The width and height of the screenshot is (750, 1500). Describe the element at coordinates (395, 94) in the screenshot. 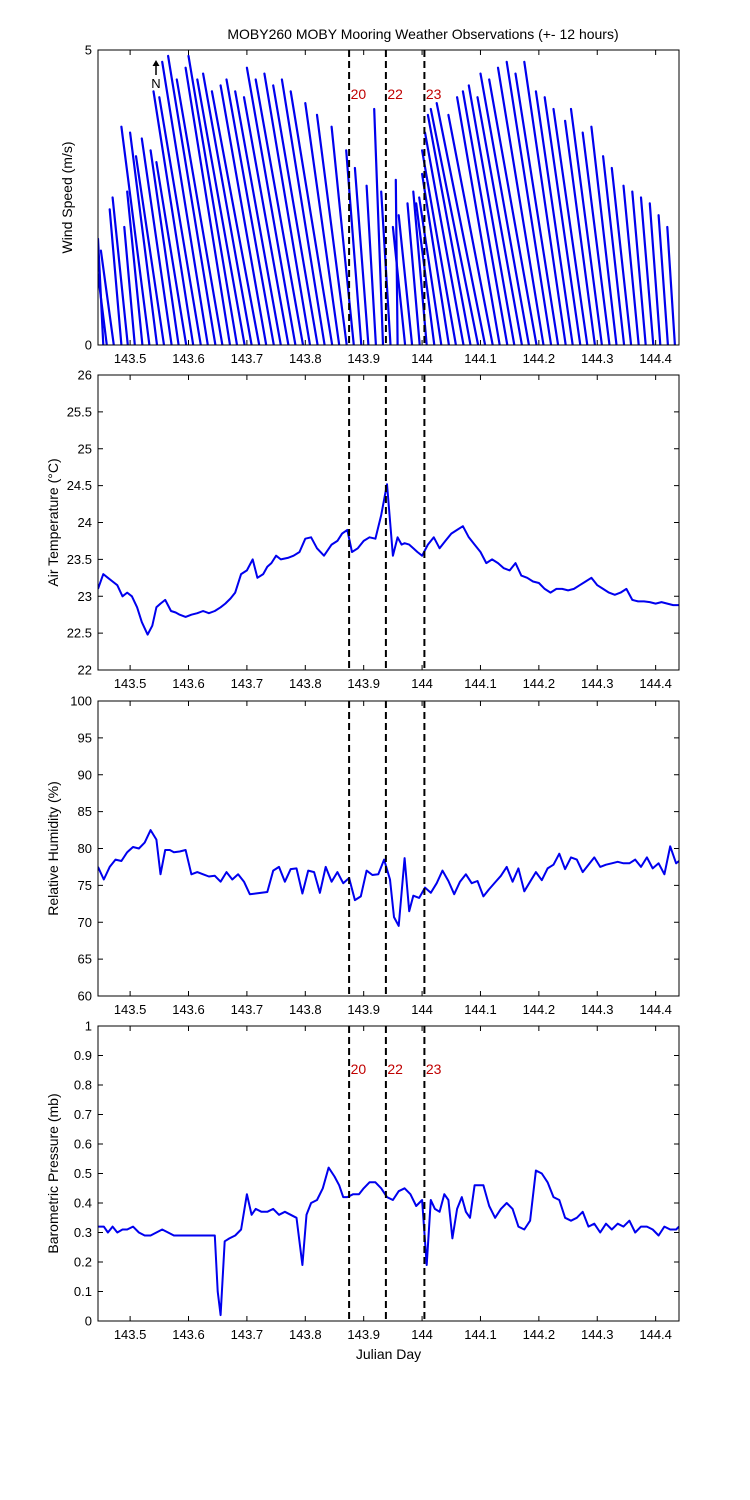

I see `marker-label: 22` at that location.